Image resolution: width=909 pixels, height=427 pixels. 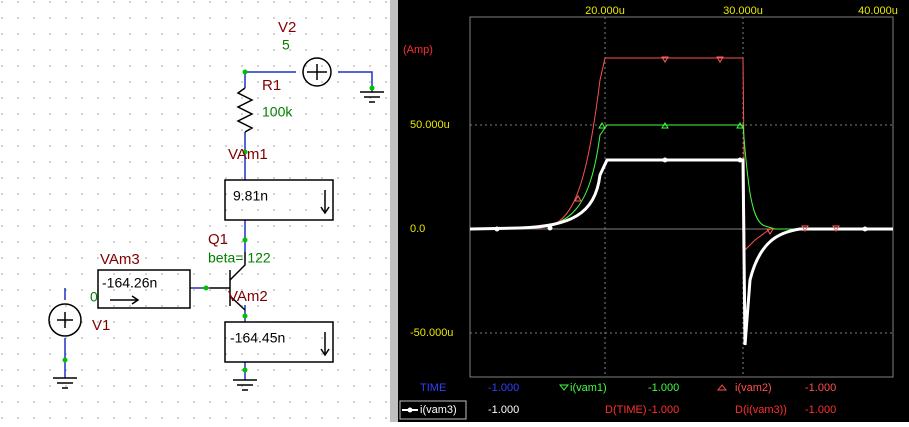 What do you see at coordinates (394, 211) in the screenshot?
I see `divider` at bounding box center [394, 211].